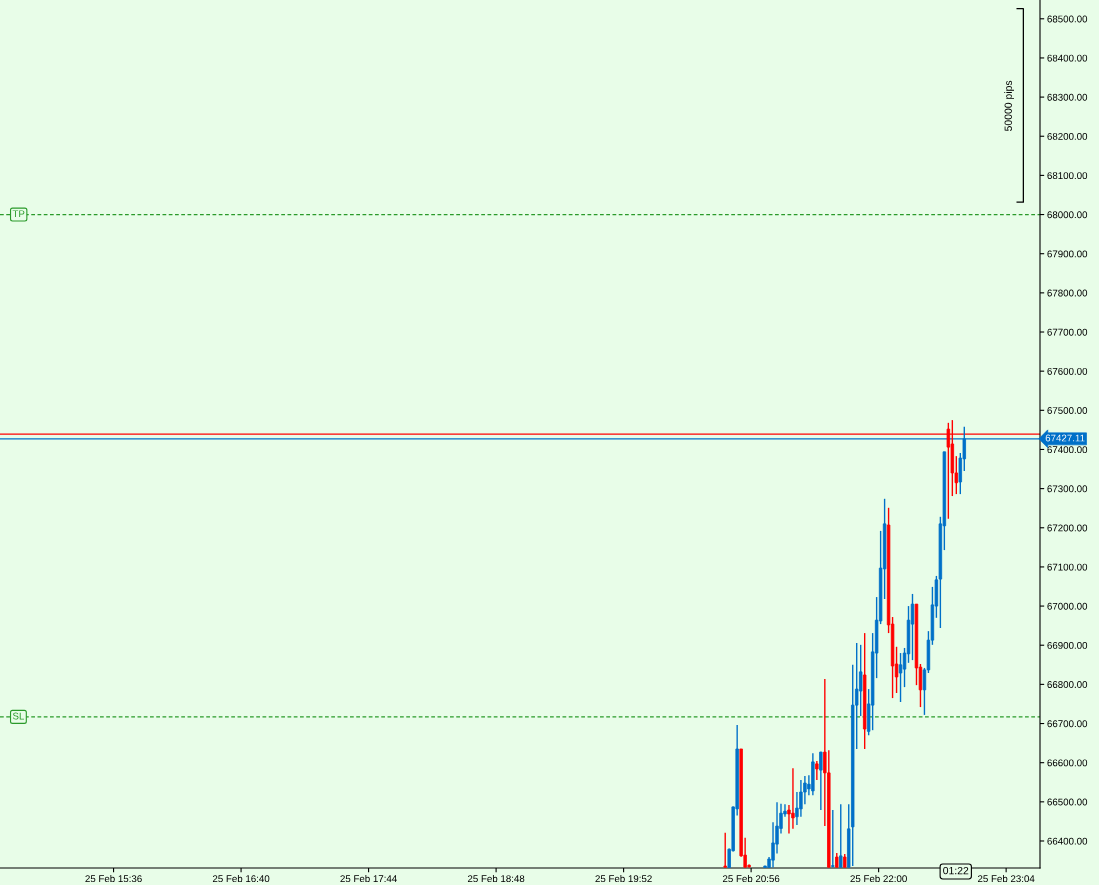 Image resolution: width=1099 pixels, height=885 pixels. What do you see at coordinates (1067, 215) in the screenshot?
I see `y-tick-label: 68000.00` at bounding box center [1067, 215].